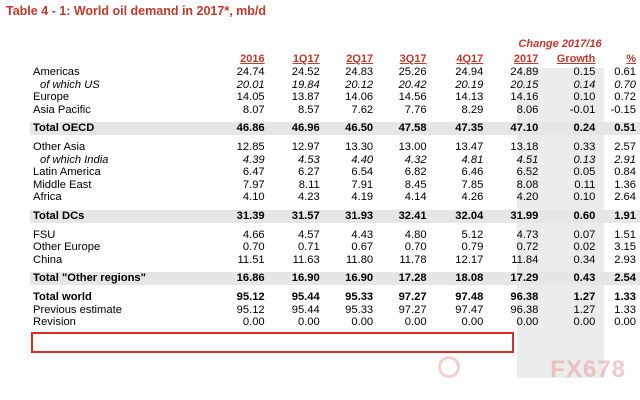 The image size is (640, 400). What do you see at coordinates (584, 146) in the screenshot?
I see `cell-value: 0.33` at bounding box center [584, 146].